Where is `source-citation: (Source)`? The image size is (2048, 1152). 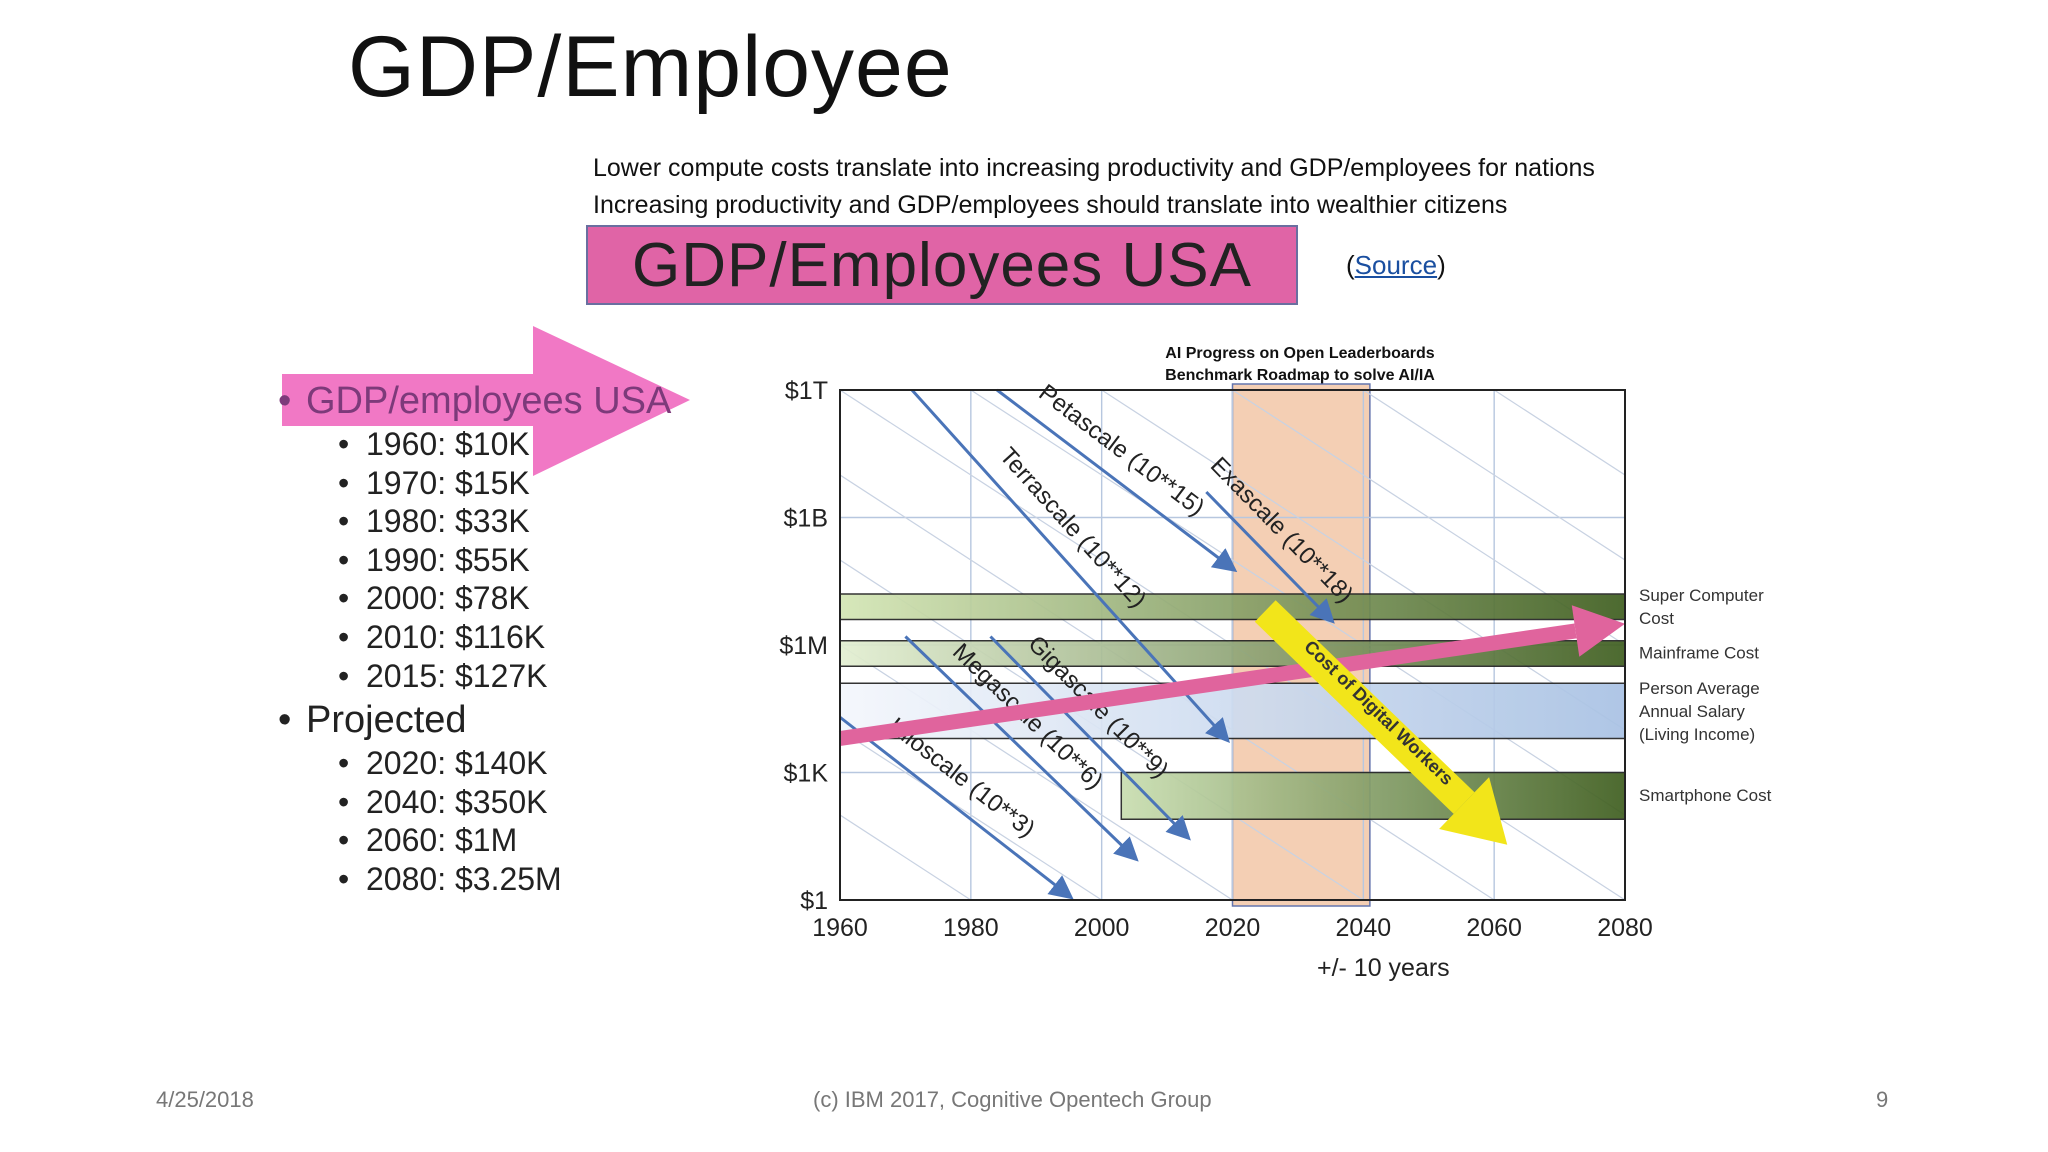
source-citation: (Source) is located at coordinates (1396, 265).